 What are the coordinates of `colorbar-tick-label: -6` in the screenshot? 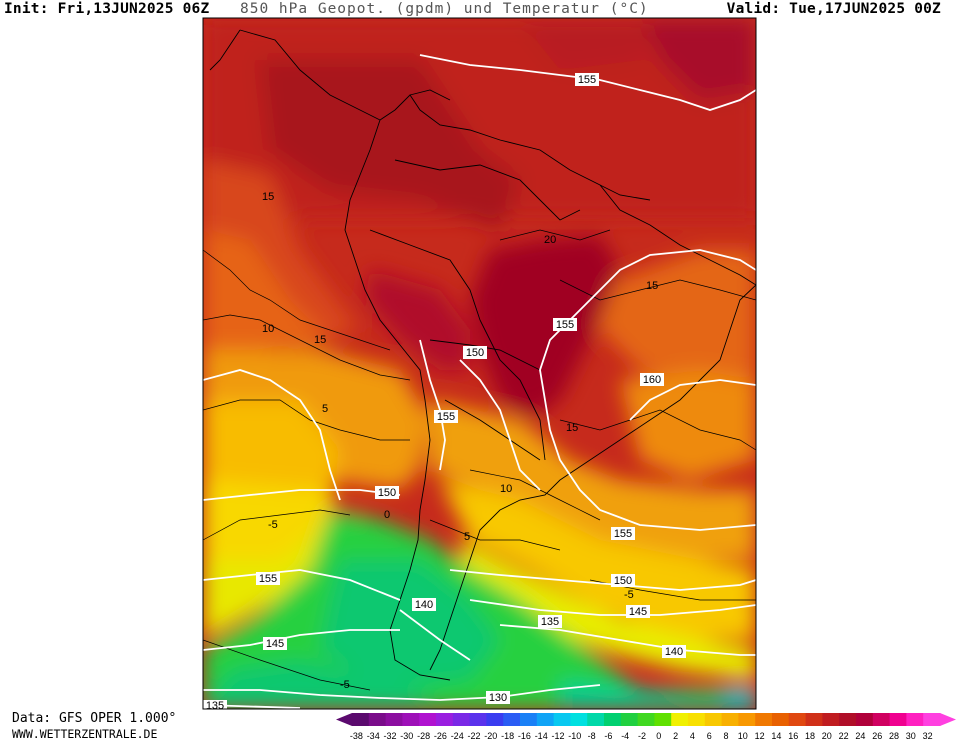 It's located at (608, 736).